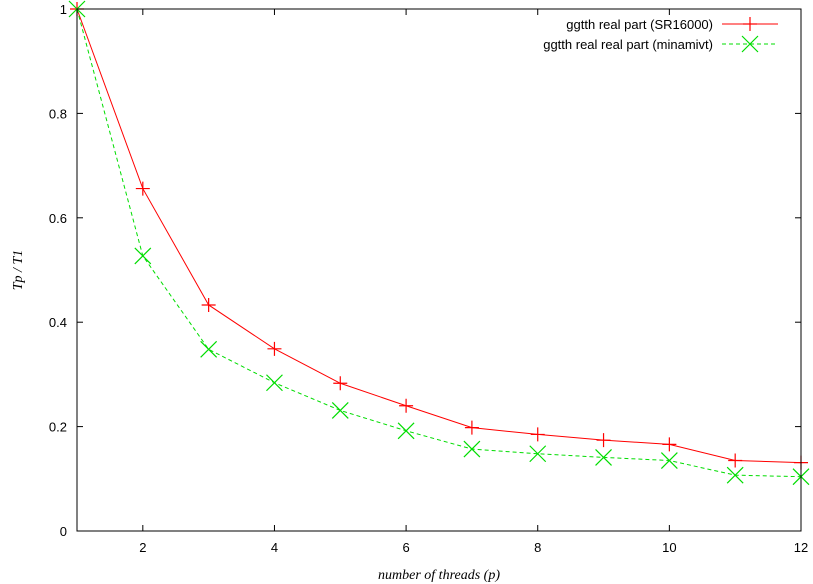  Describe the element at coordinates (405, 547) in the screenshot. I see `x-tick-label: 6` at that location.